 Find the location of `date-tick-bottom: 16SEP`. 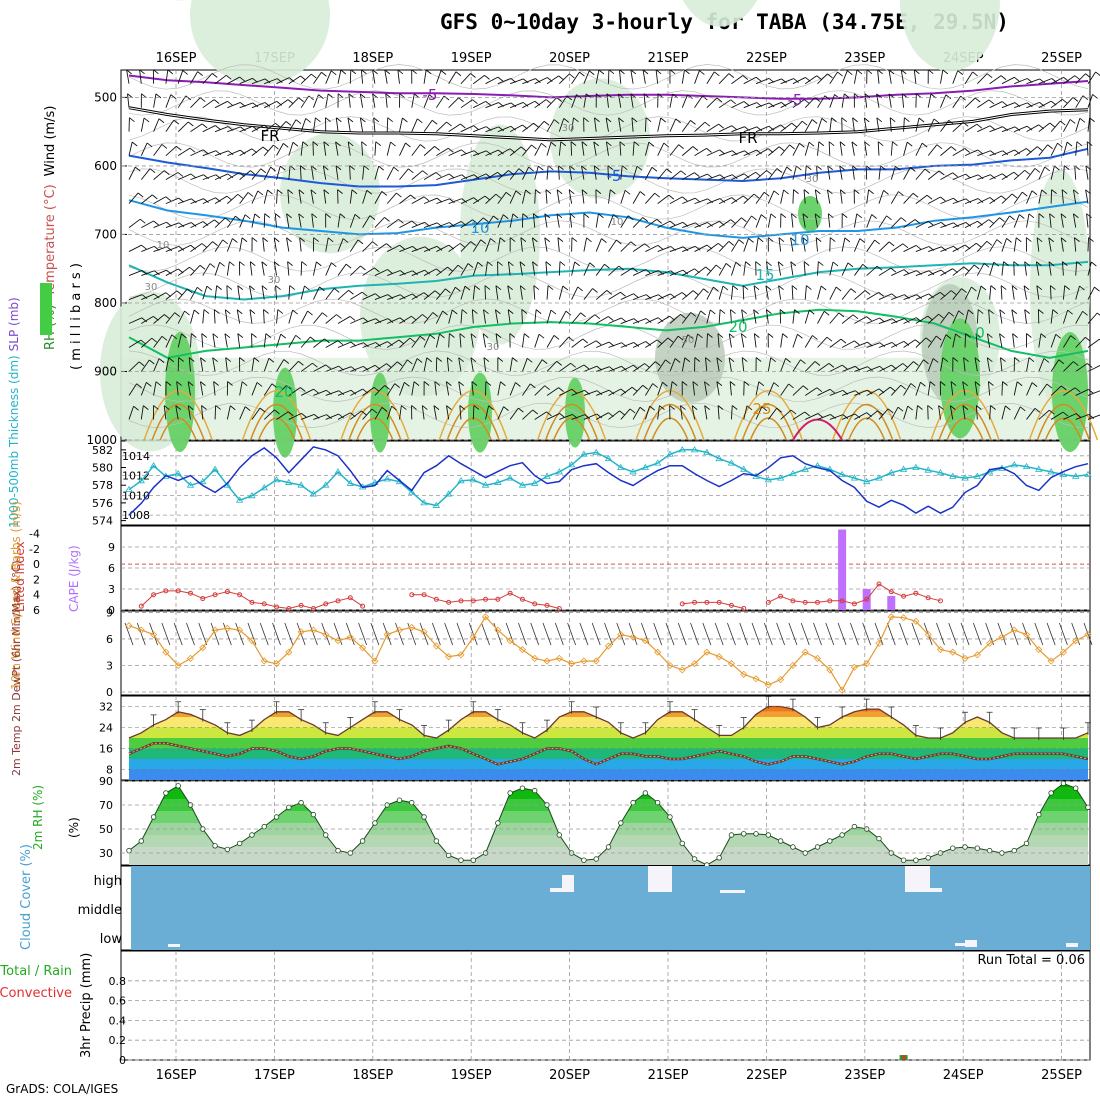

date-tick-bottom: 16SEP is located at coordinates (176, 1075).